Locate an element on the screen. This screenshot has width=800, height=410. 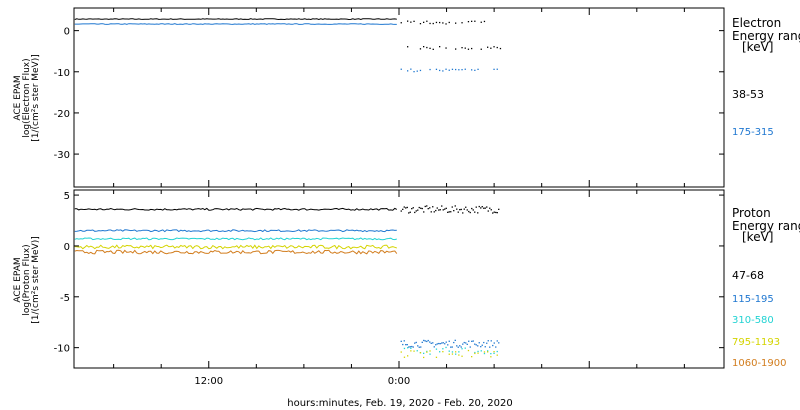
proton-ytick-label-0: 5 is located at coordinates (67, 196).